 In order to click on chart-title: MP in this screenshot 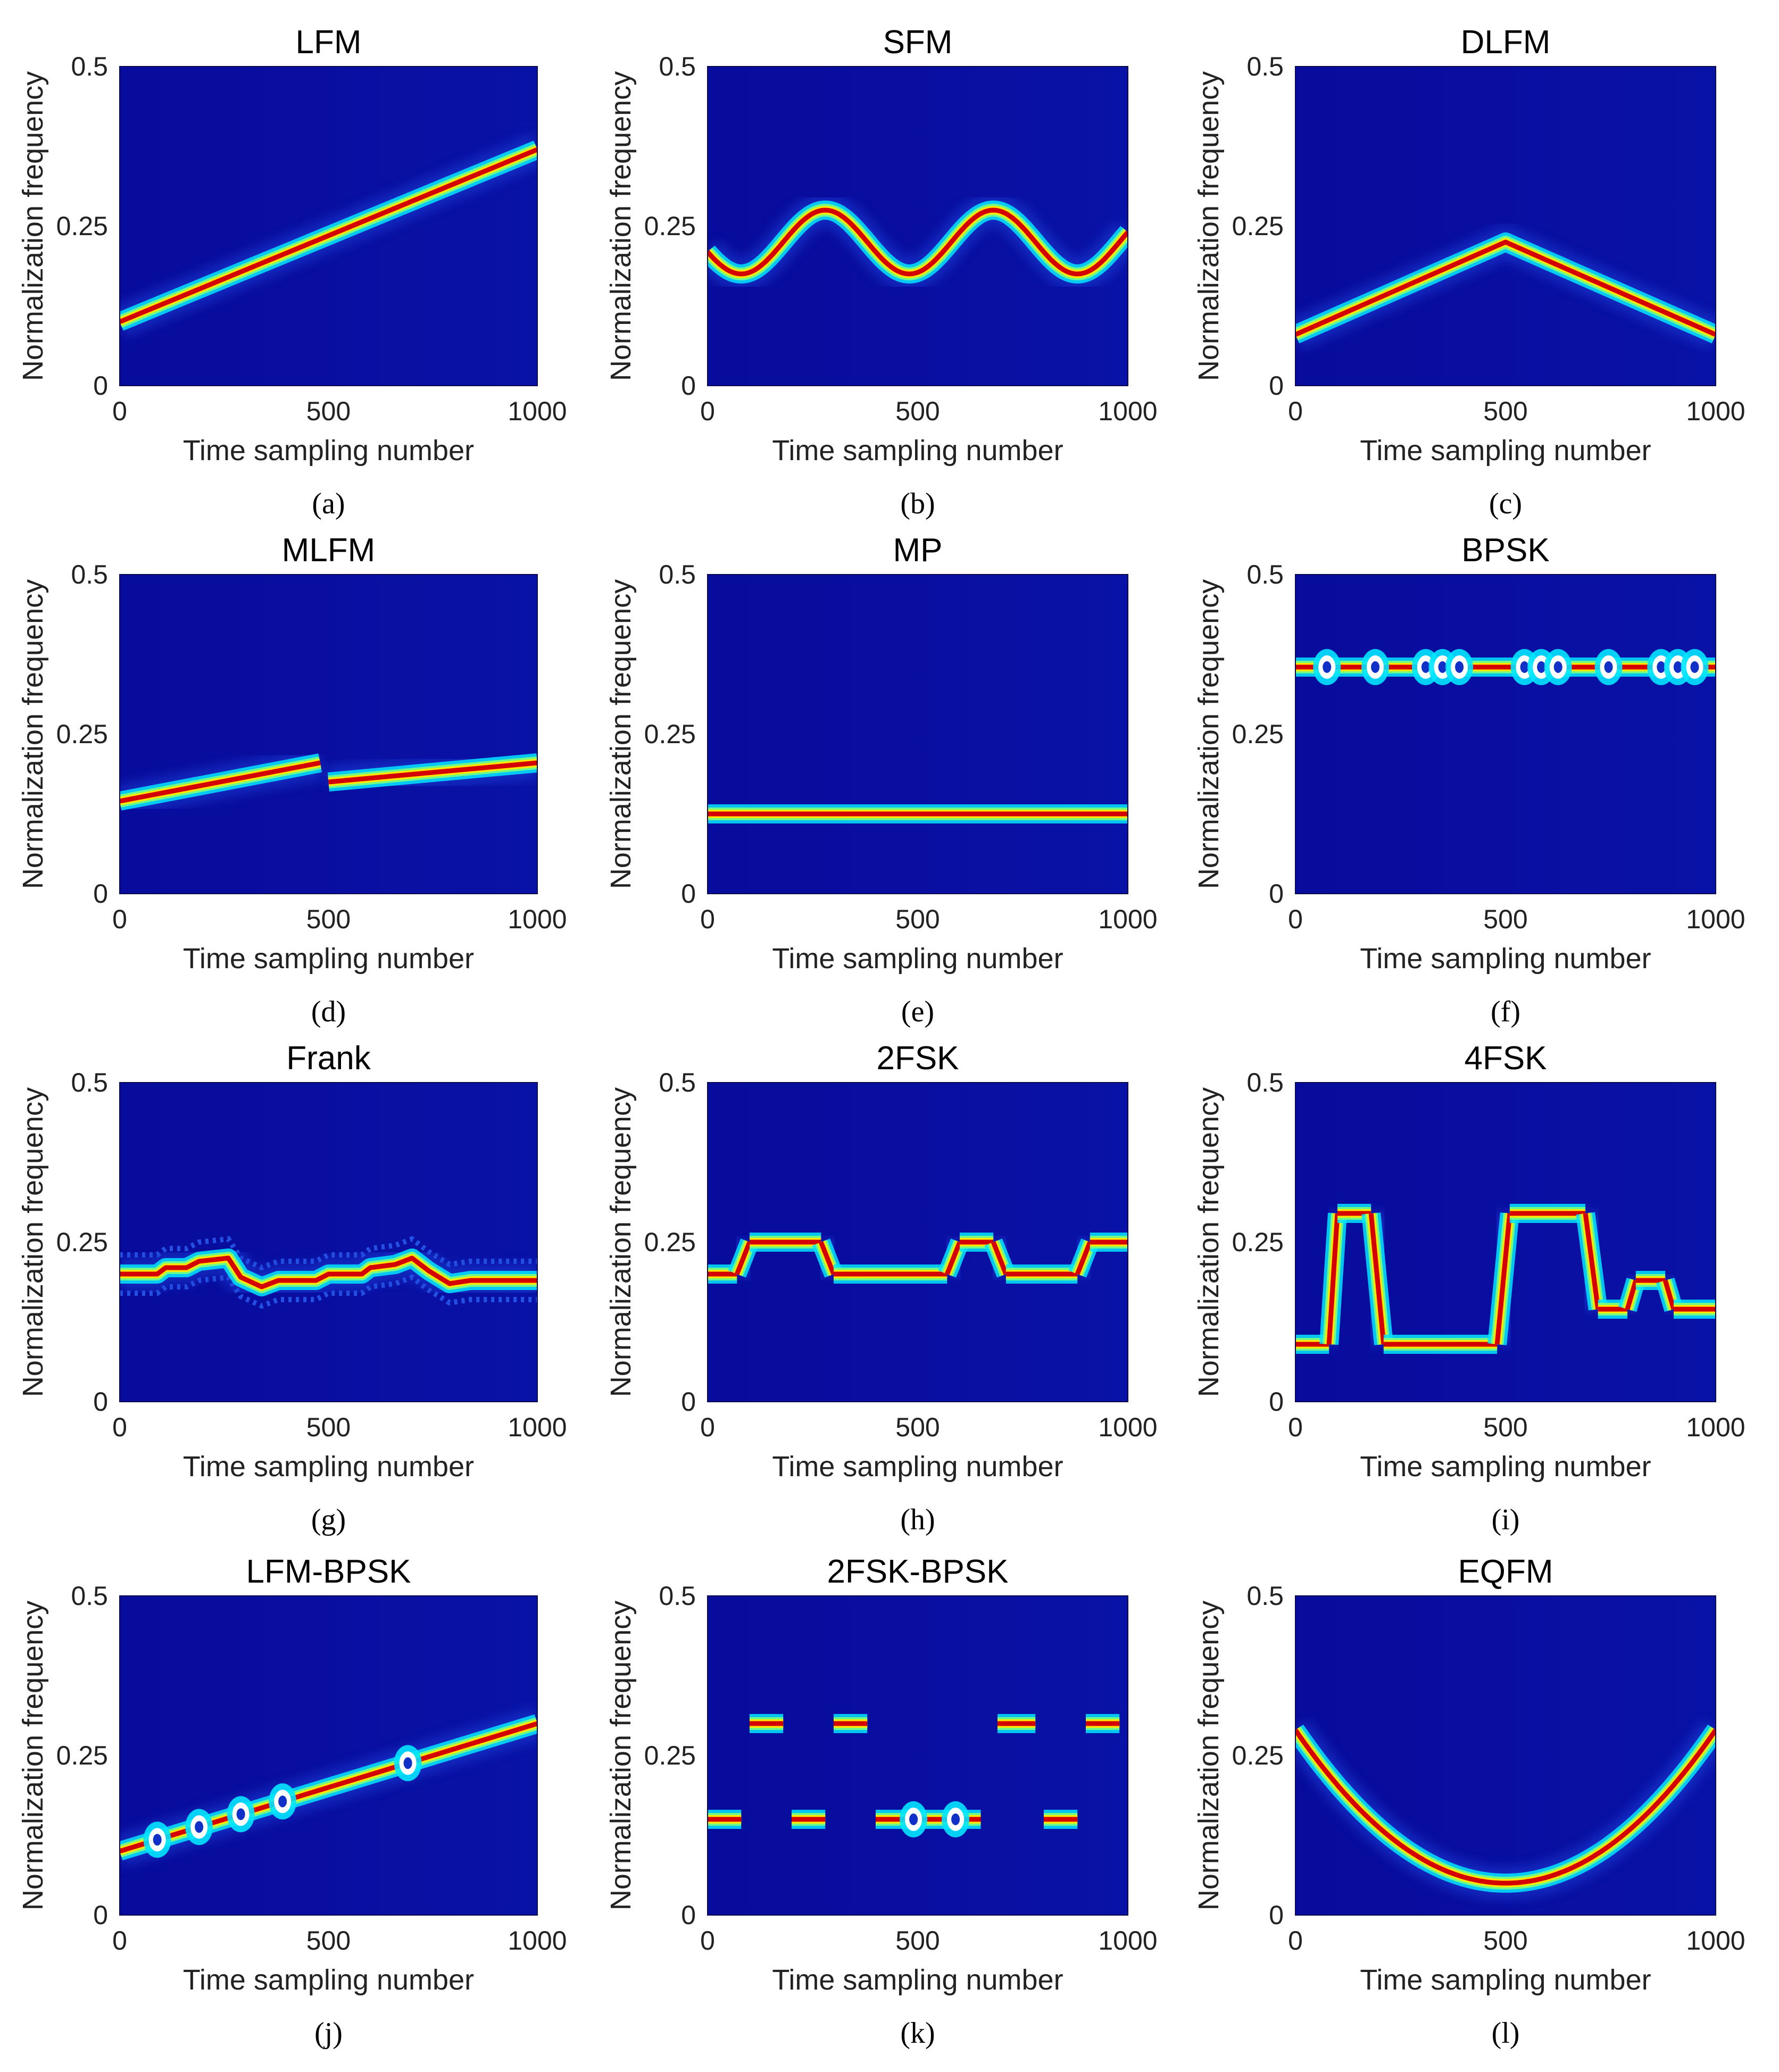, I will do `click(918, 550)`.